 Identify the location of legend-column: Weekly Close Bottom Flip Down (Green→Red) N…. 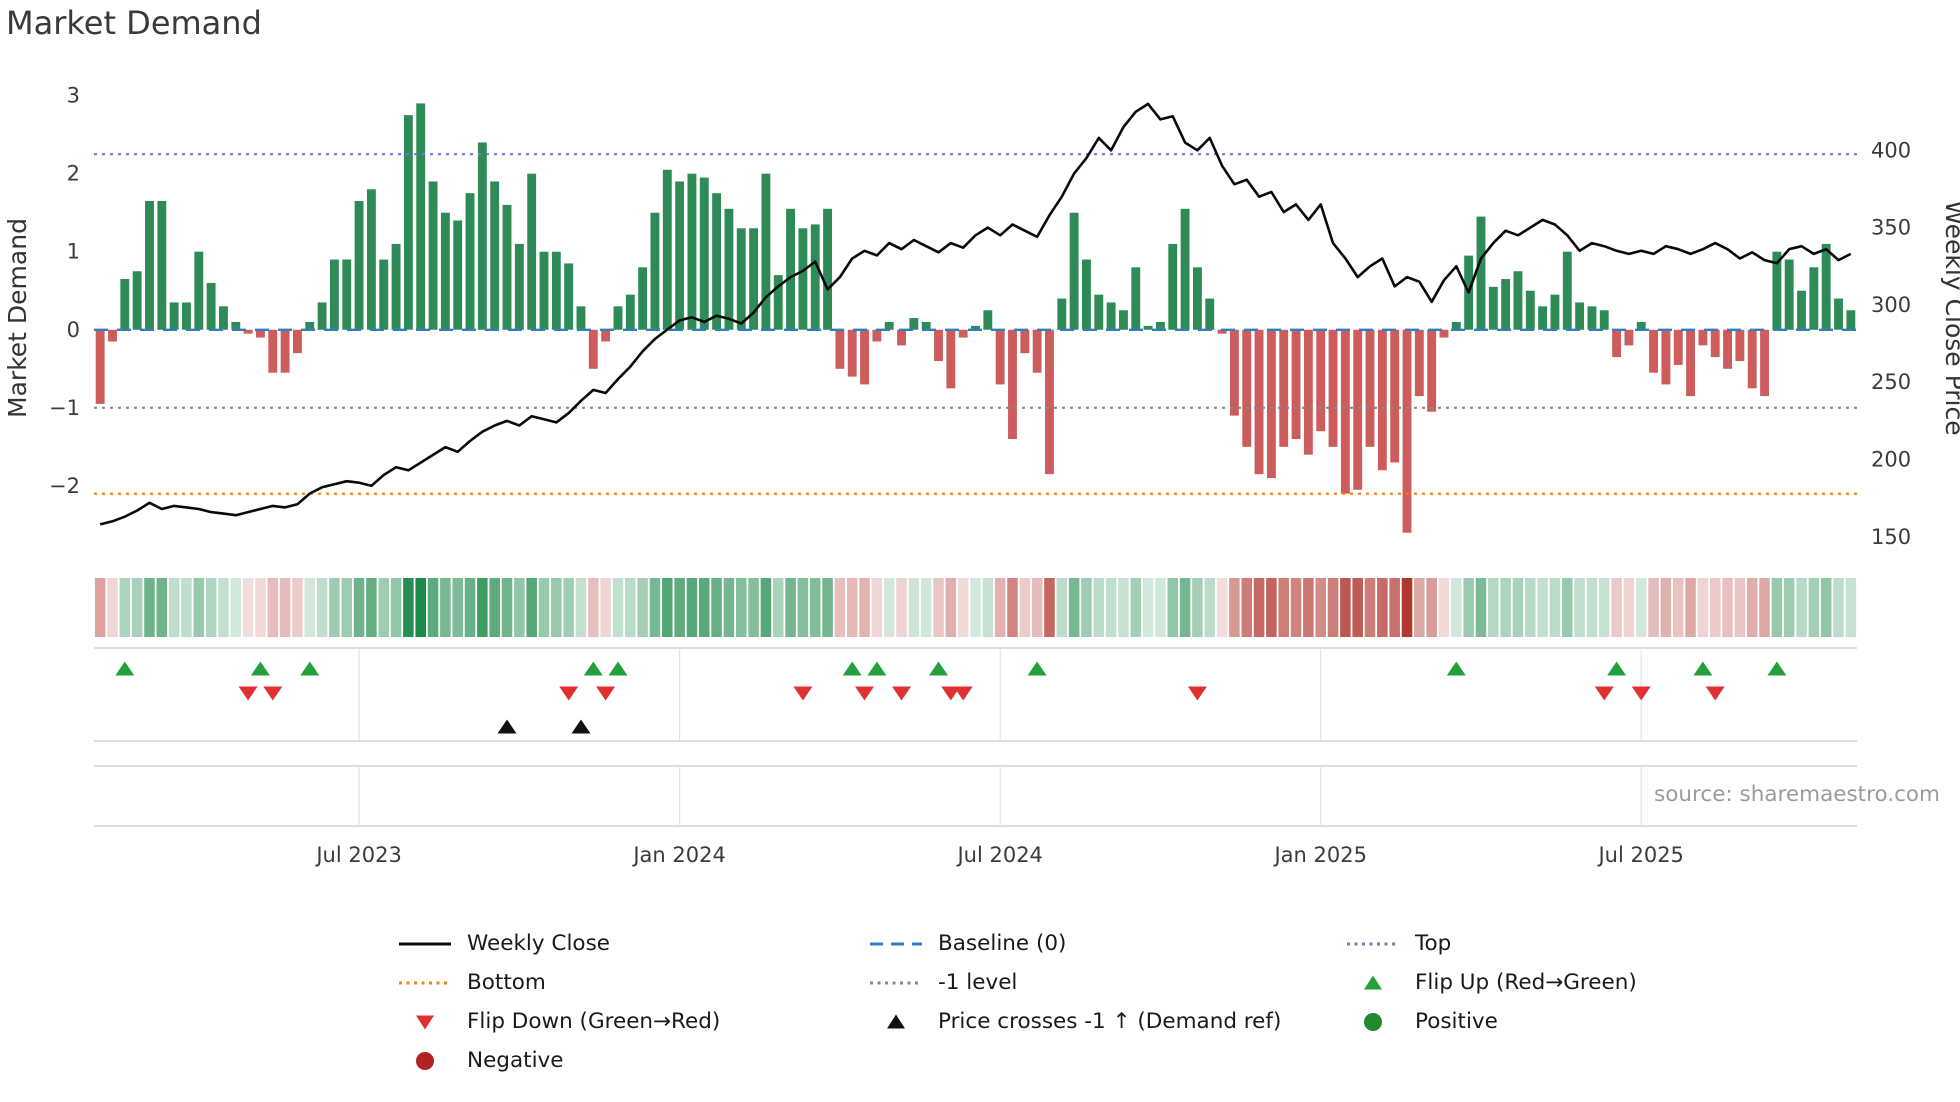
(631, 1002).